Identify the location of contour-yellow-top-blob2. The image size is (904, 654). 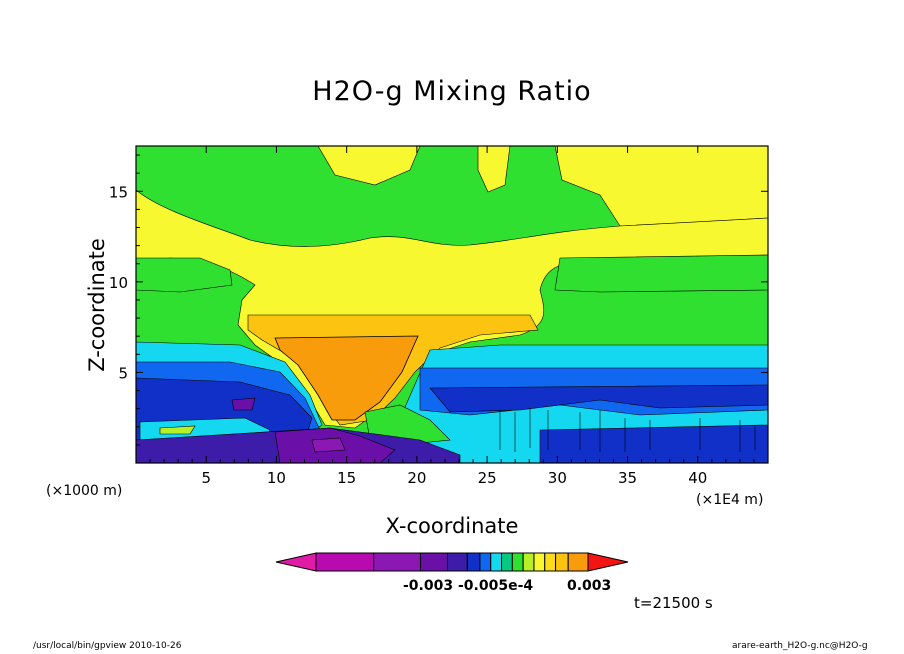
(494, 169).